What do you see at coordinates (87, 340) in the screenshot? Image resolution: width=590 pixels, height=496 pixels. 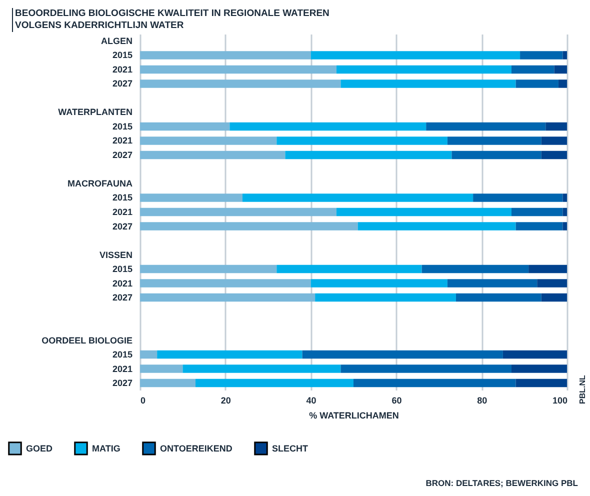 I see `y-tick-label: OORDEEL BIOLOGIE` at bounding box center [87, 340].